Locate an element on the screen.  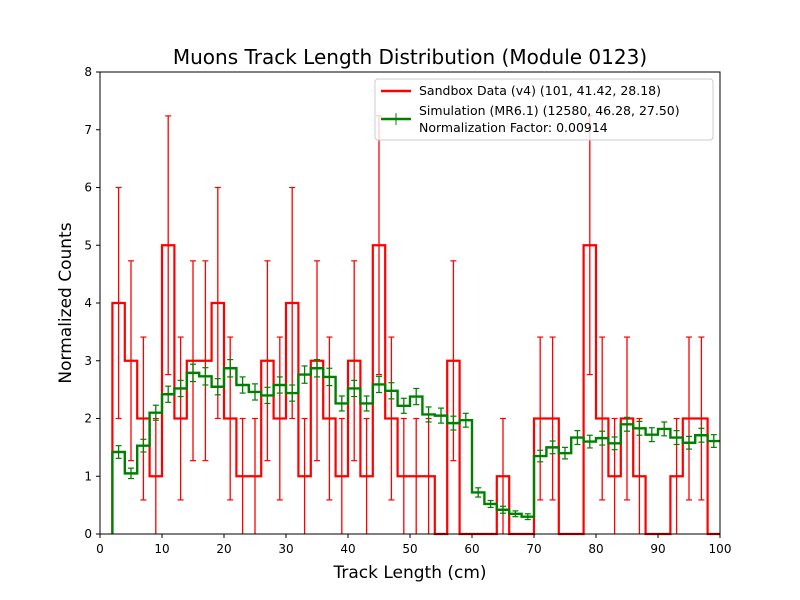
x-tick-label: 70 is located at coordinates (533, 549).